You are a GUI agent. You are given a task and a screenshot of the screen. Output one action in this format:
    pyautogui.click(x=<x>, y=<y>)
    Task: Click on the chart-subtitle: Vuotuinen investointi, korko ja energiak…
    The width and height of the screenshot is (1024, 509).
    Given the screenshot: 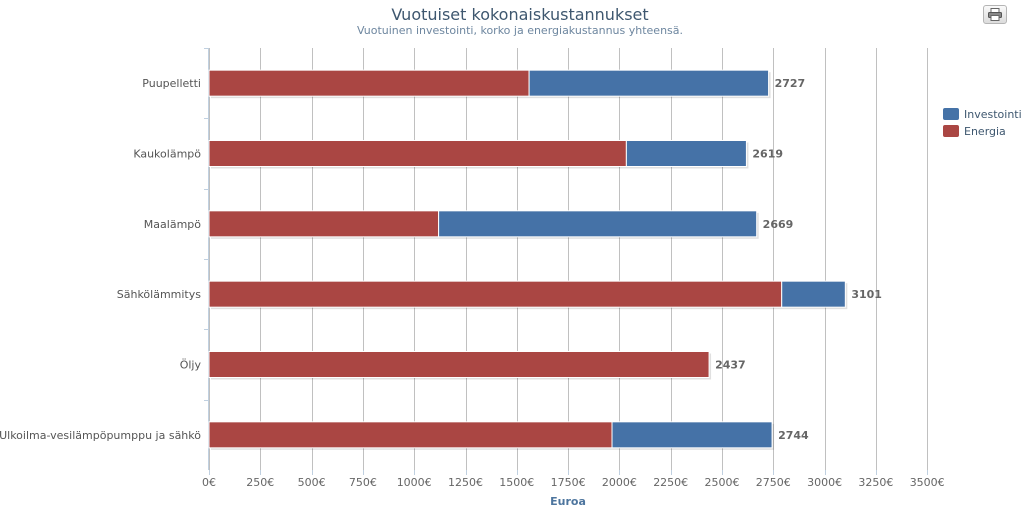 What is the action you would take?
    pyautogui.click(x=520, y=30)
    